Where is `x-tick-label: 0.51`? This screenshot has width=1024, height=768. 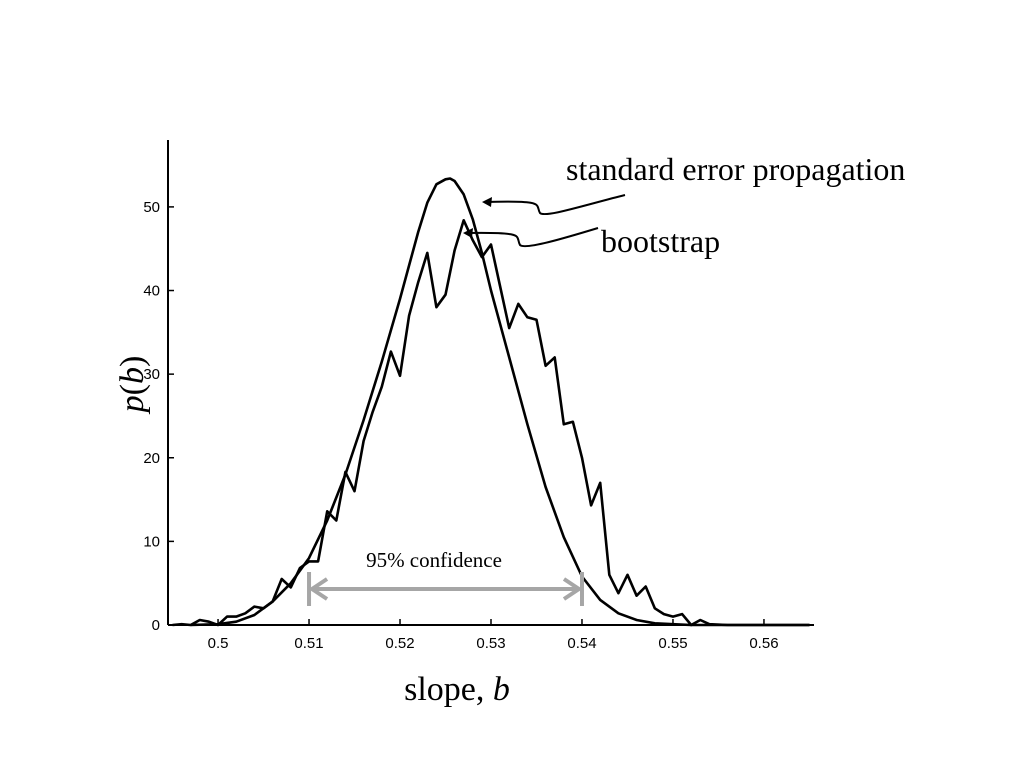
x-tick-label: 0.51 is located at coordinates (308, 643).